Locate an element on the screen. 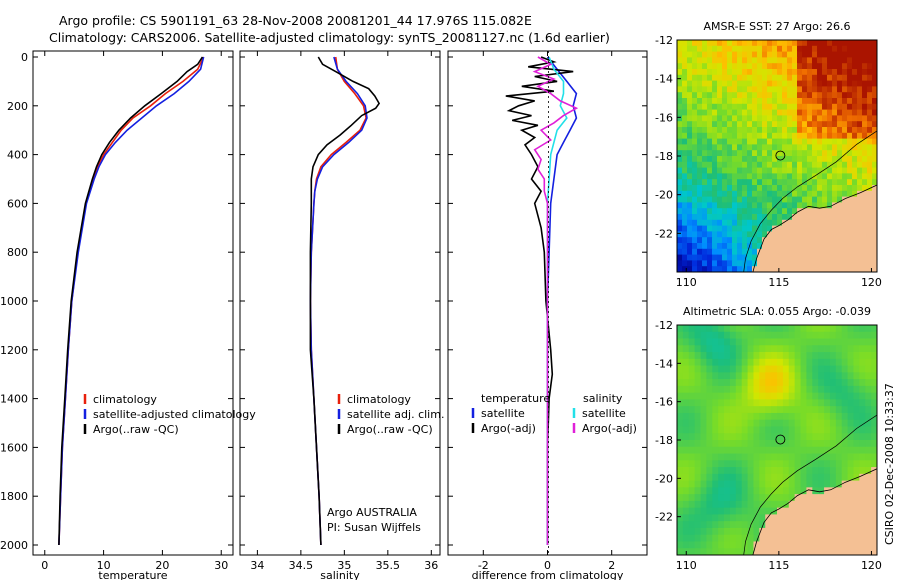 The width and height of the screenshot is (900, 580). sst_map-shelf-contour is located at coordinates (810, 201).